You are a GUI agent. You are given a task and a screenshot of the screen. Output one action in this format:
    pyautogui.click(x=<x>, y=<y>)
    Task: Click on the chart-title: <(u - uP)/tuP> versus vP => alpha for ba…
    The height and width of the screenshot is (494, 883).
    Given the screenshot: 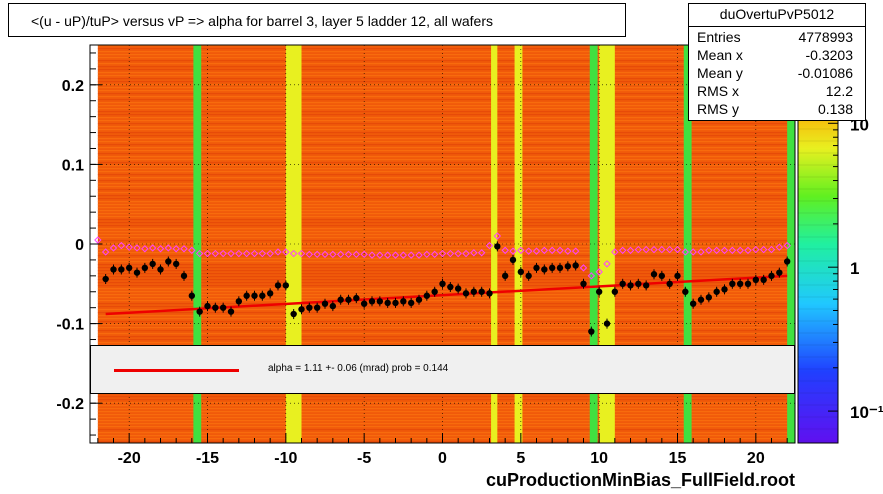 What is the action you would take?
    pyautogui.click(x=262, y=21)
    